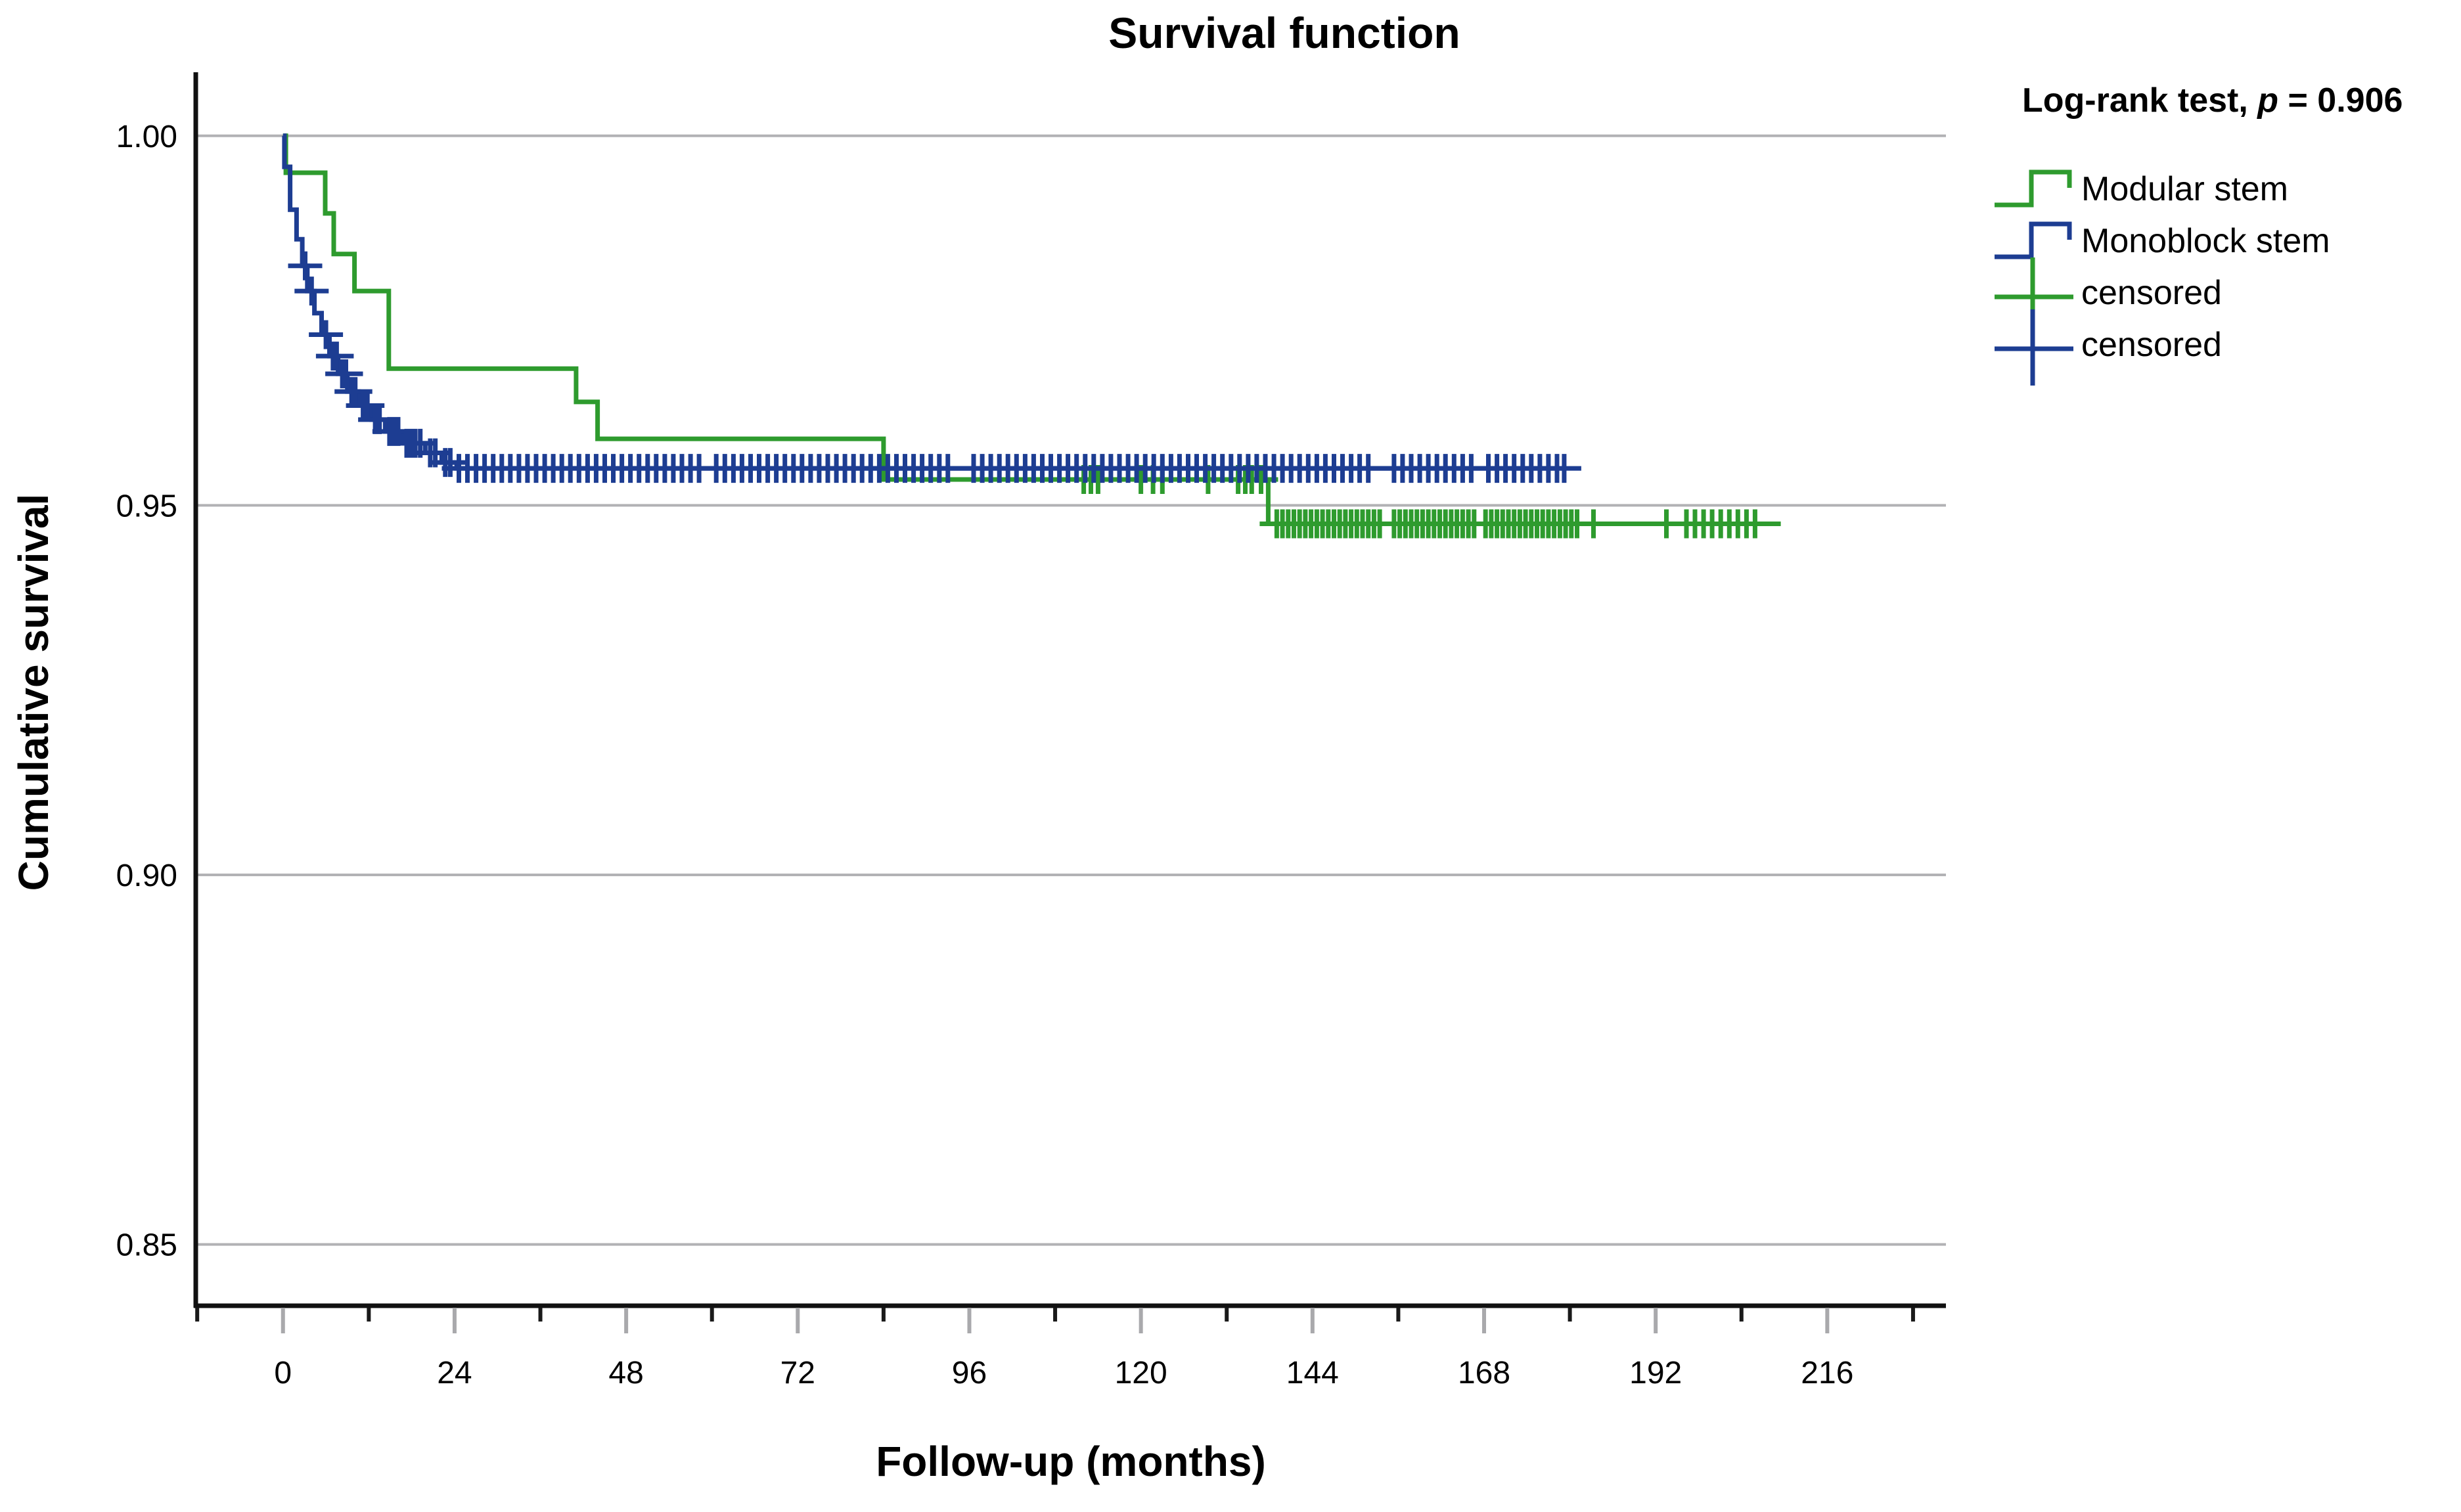  I want to click on svg-text: 96, so click(970, 1373).